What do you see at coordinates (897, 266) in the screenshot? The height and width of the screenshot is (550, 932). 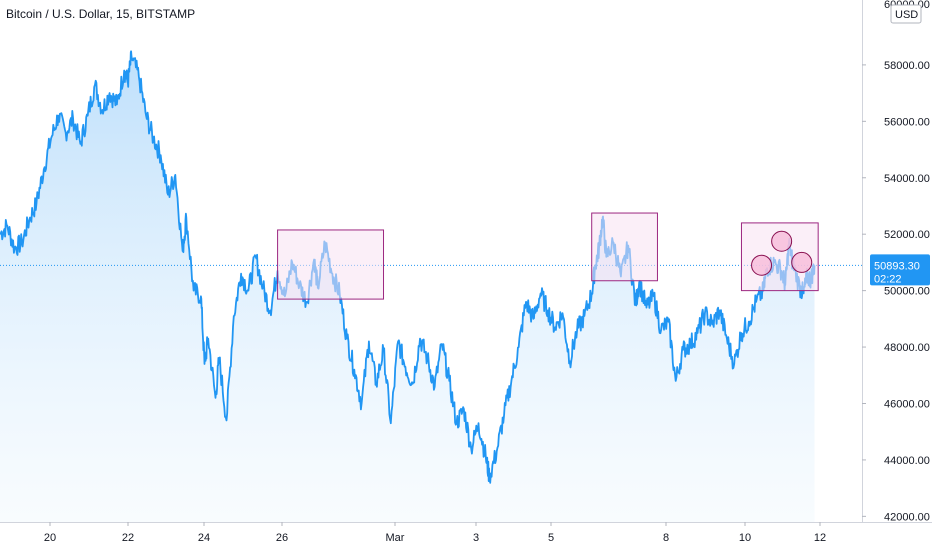 I see `last-price-value: 50893.30` at bounding box center [897, 266].